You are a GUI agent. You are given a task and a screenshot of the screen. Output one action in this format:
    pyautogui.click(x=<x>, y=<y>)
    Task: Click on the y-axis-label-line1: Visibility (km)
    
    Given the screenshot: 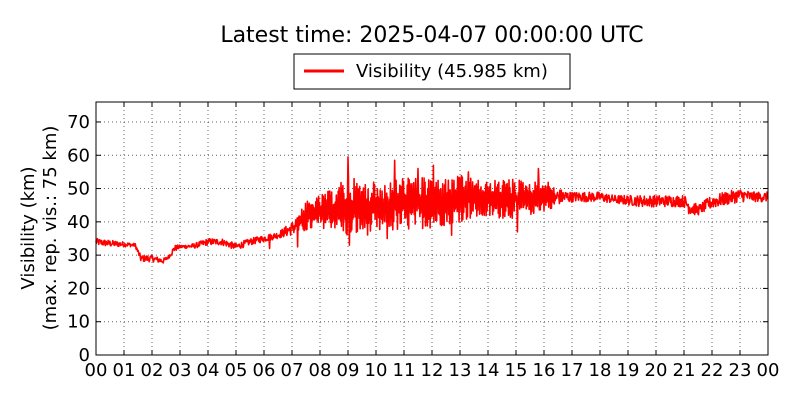 What is the action you would take?
    pyautogui.click(x=28, y=227)
    